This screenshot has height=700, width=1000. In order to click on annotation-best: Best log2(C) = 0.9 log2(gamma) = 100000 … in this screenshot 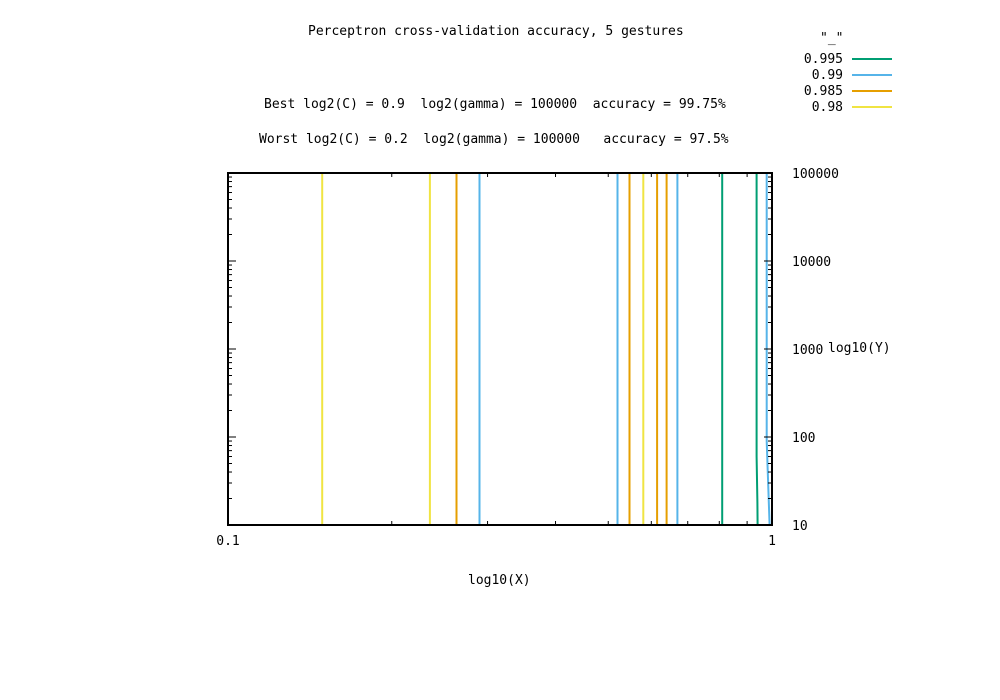, I will do `click(495, 104)`.